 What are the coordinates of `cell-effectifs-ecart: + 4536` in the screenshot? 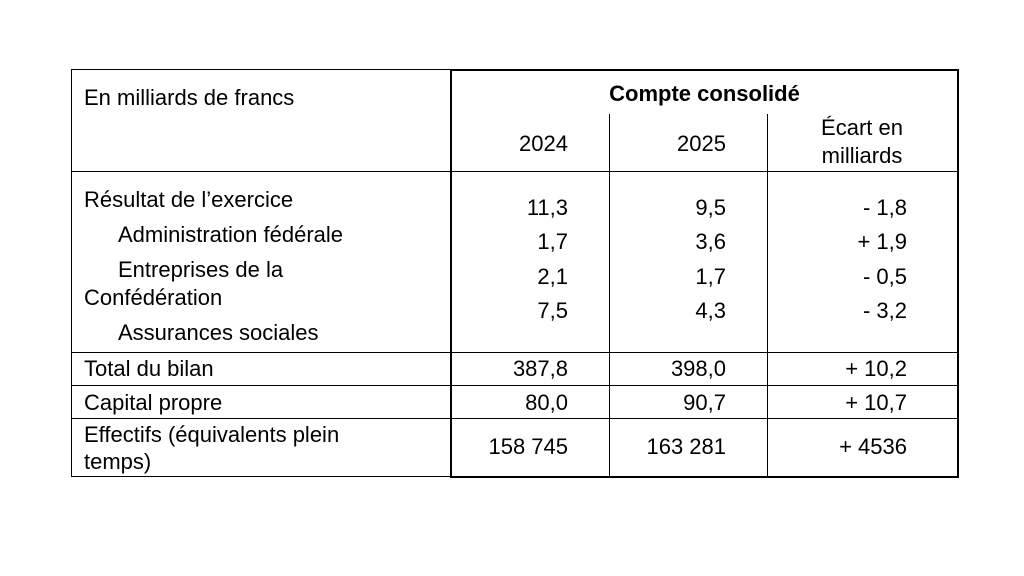 It's located at (873, 446).